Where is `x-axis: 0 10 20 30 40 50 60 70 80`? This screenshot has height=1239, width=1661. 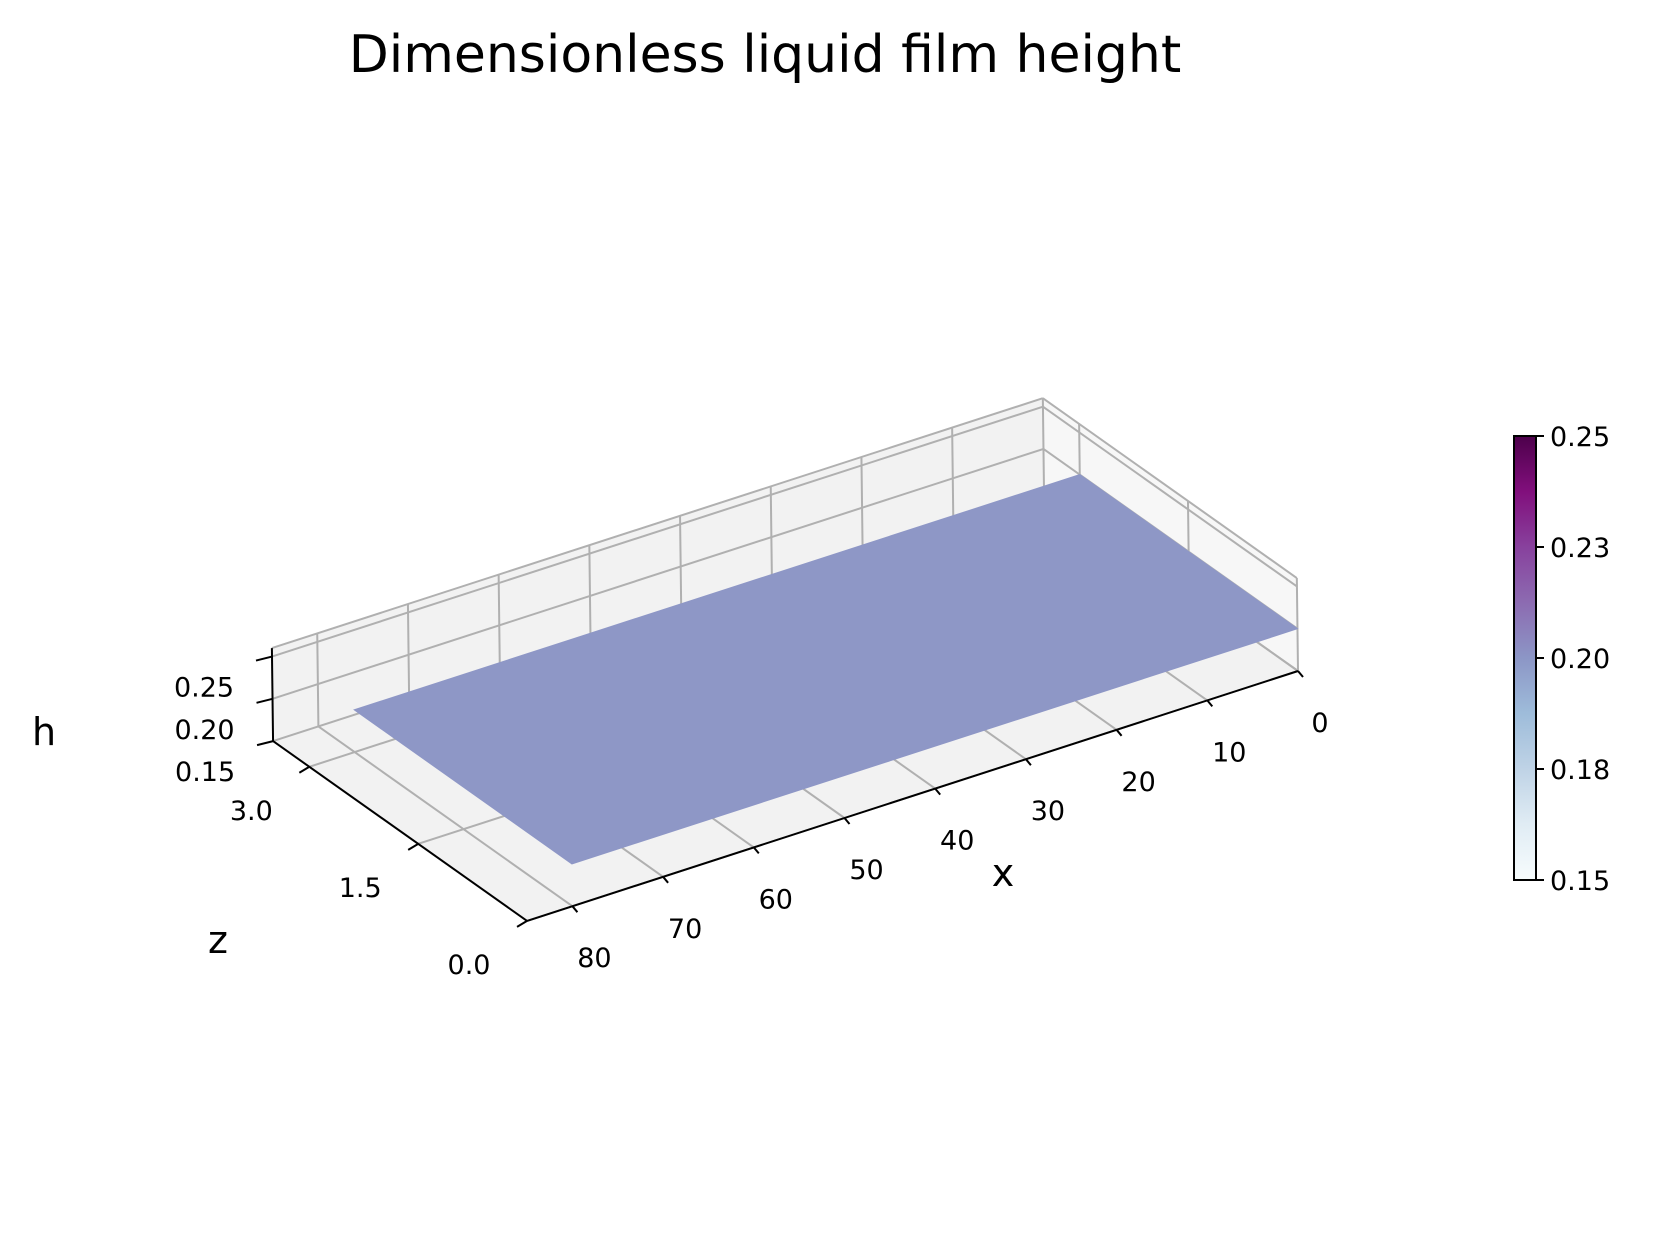
x-axis: 0 10 20 30 40 50 60 70 80 is located at coordinates (927, 822).